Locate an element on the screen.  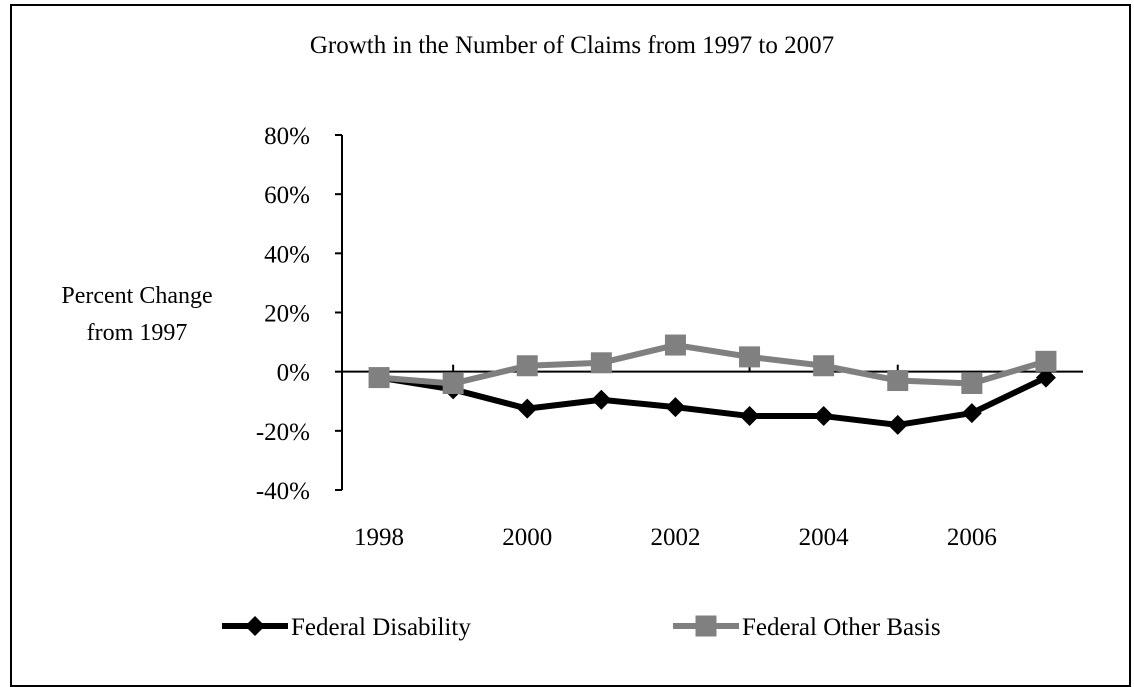
x-tick-label: 1998 is located at coordinates (379, 537).